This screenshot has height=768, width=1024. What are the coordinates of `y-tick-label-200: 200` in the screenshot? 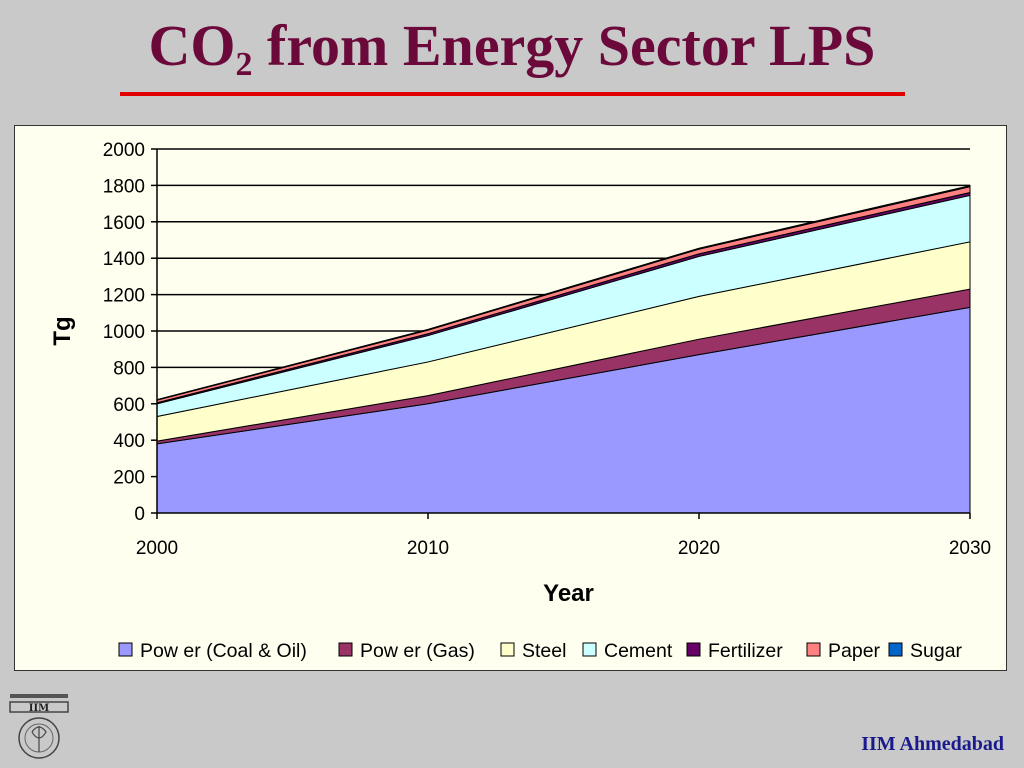 It's located at (129, 478).